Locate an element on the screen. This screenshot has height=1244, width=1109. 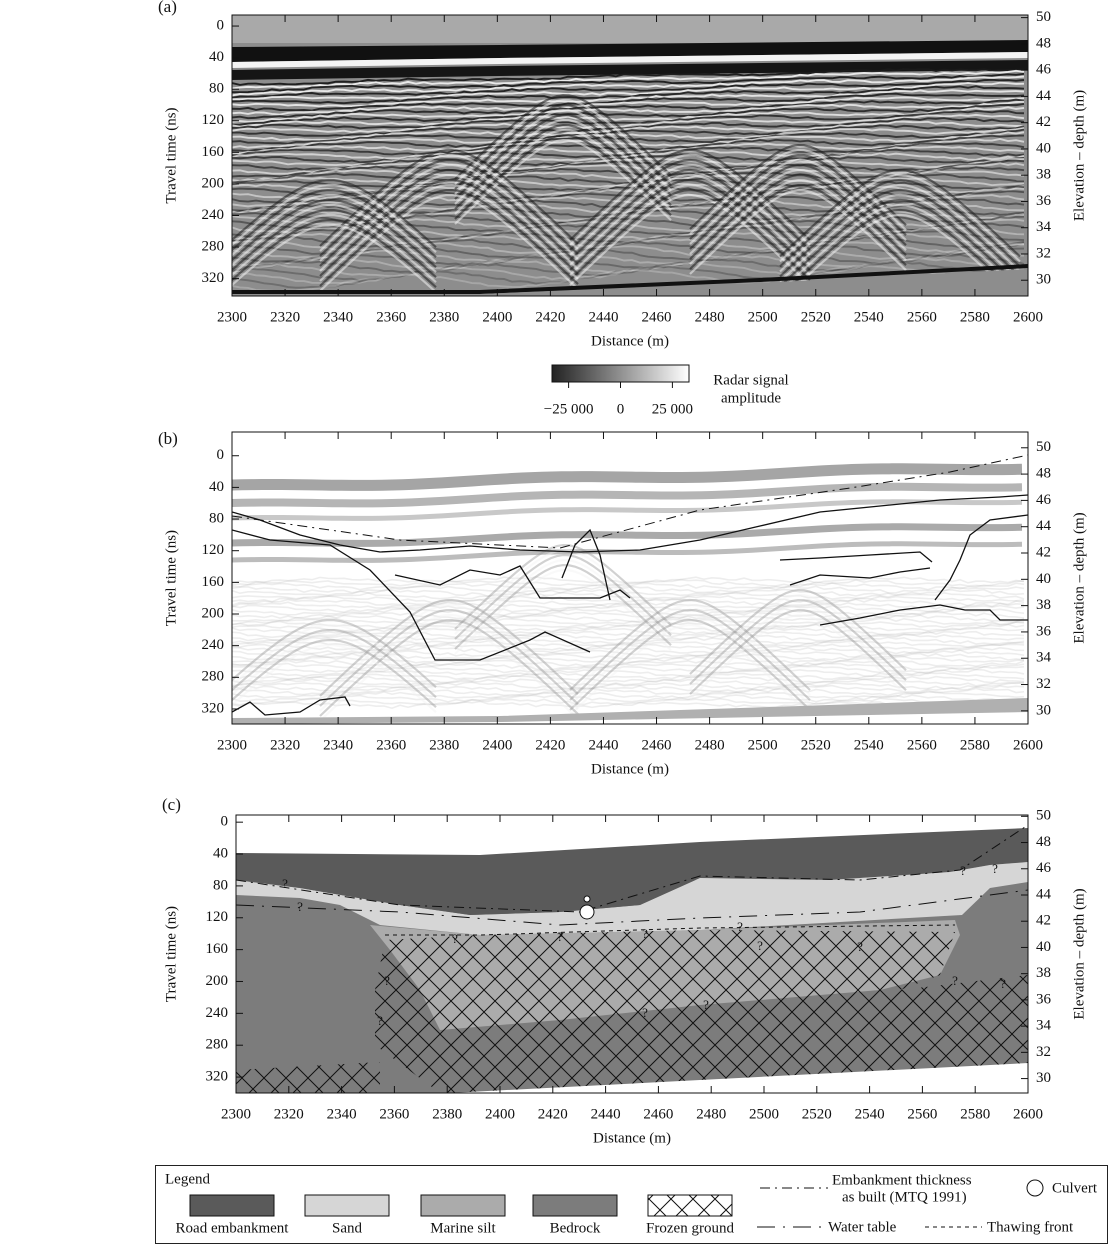
x-axis-label: Distance (m) is located at coordinates (630, 769).